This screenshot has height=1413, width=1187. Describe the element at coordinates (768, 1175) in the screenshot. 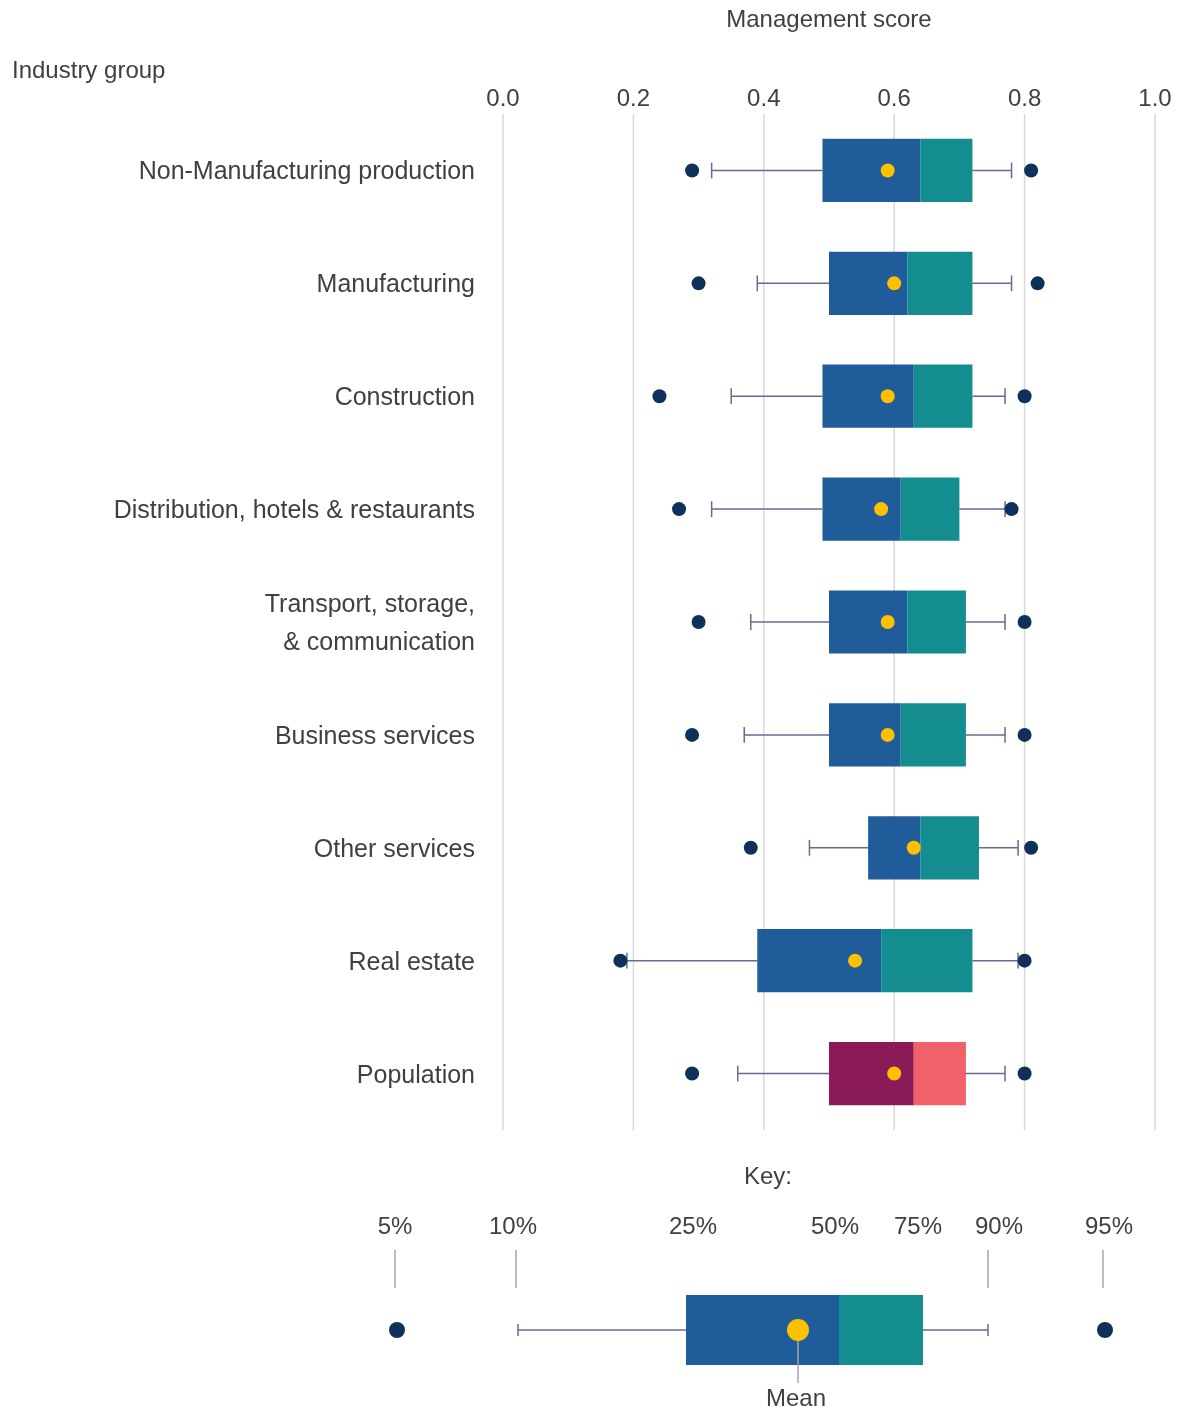

I see `text: Key:` at that location.